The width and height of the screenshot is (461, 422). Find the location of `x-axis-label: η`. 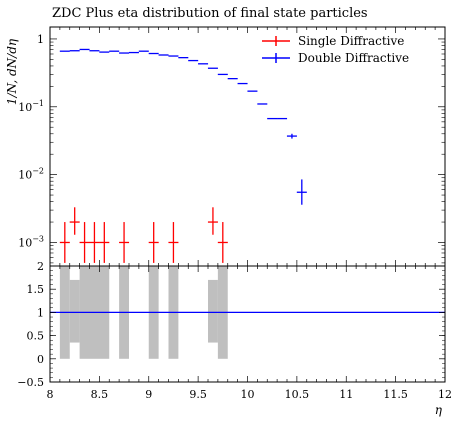

x-axis-label: η is located at coordinates (439, 410).